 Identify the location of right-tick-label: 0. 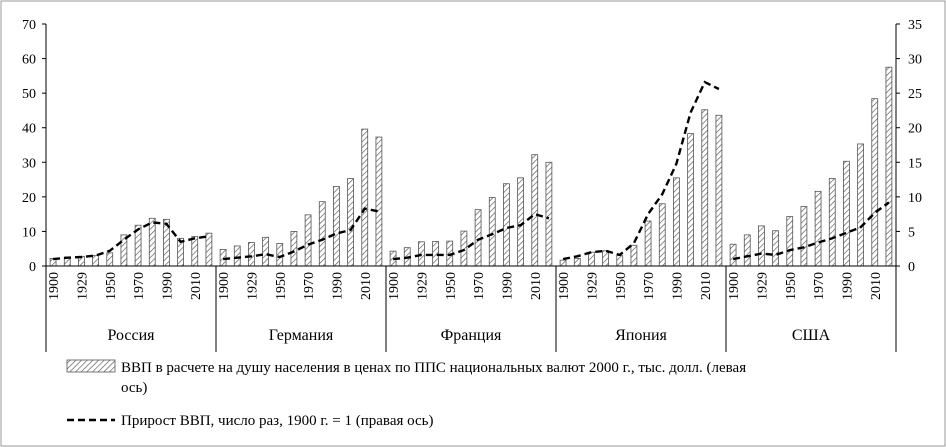
(911, 267).